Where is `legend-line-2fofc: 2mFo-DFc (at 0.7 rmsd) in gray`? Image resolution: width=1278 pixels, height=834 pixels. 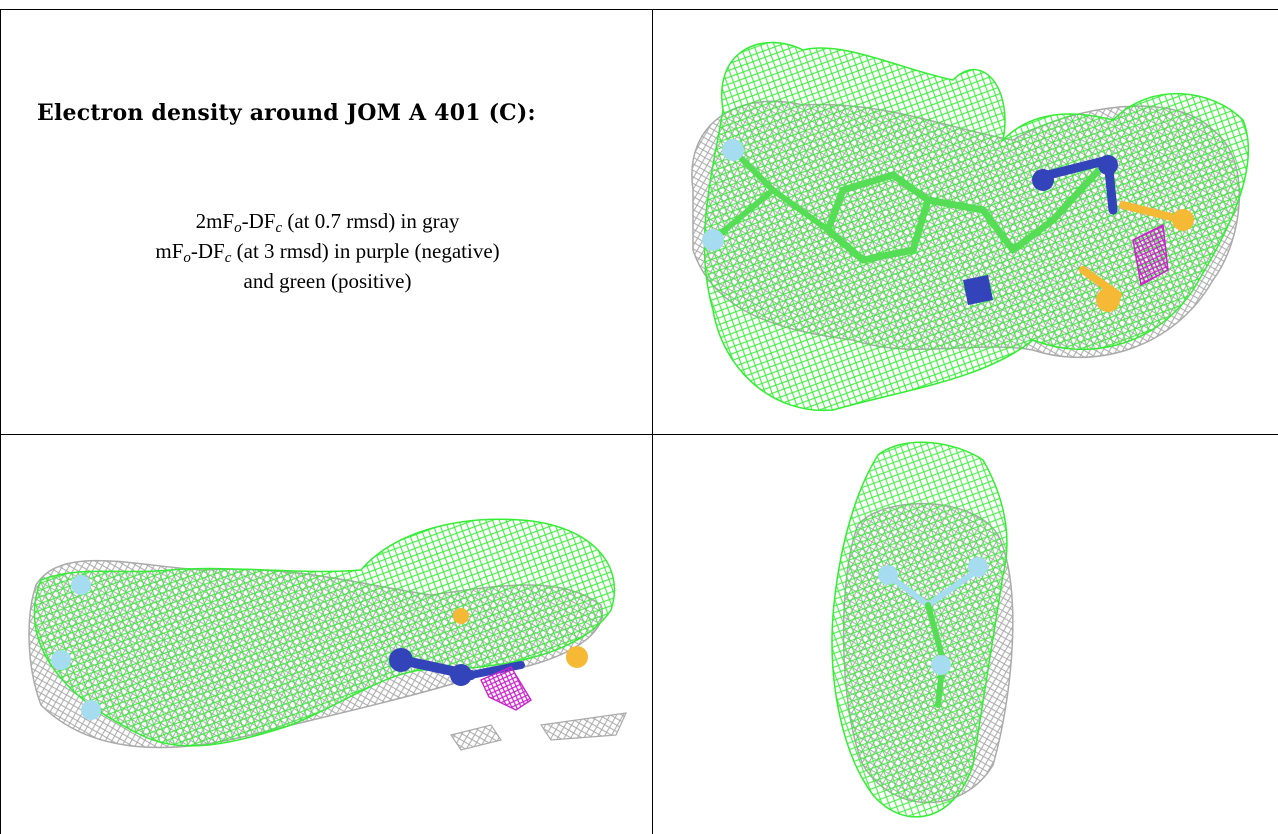
legend-line-2fofc: 2mFo-DFc (at 0.7 rmsd) in gray is located at coordinates (327, 222).